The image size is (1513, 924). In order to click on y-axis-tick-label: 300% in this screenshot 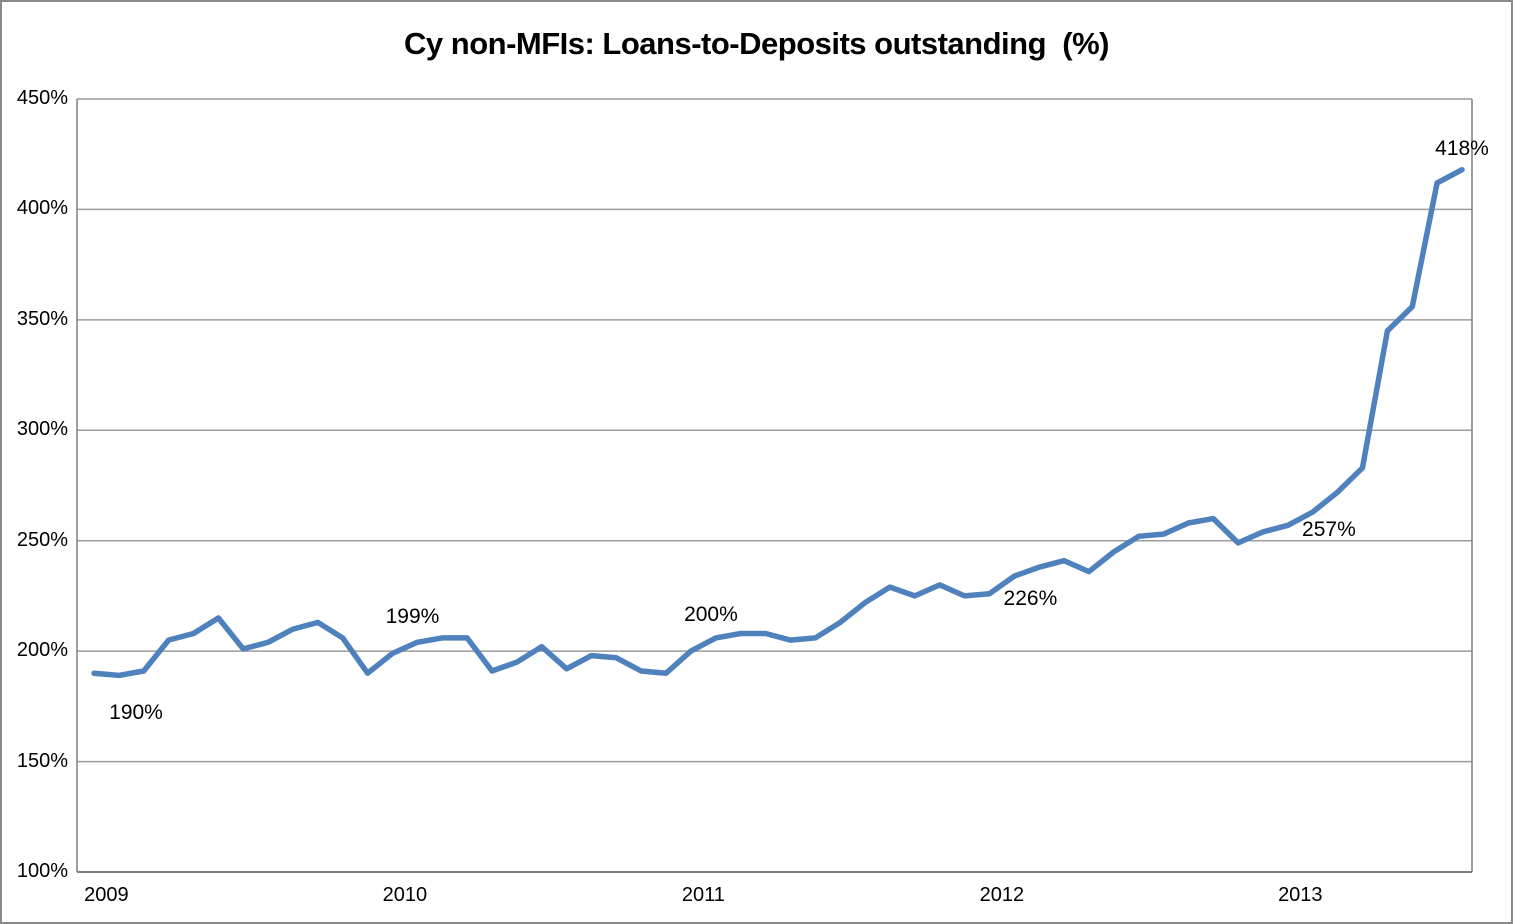, I will do `click(42, 429)`.